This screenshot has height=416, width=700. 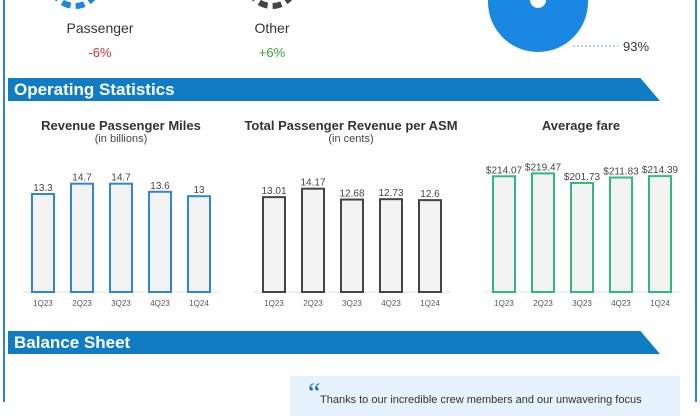 What do you see at coordinates (582, 177) in the screenshot?
I see `chart-2-data-label: $201.73` at bounding box center [582, 177].